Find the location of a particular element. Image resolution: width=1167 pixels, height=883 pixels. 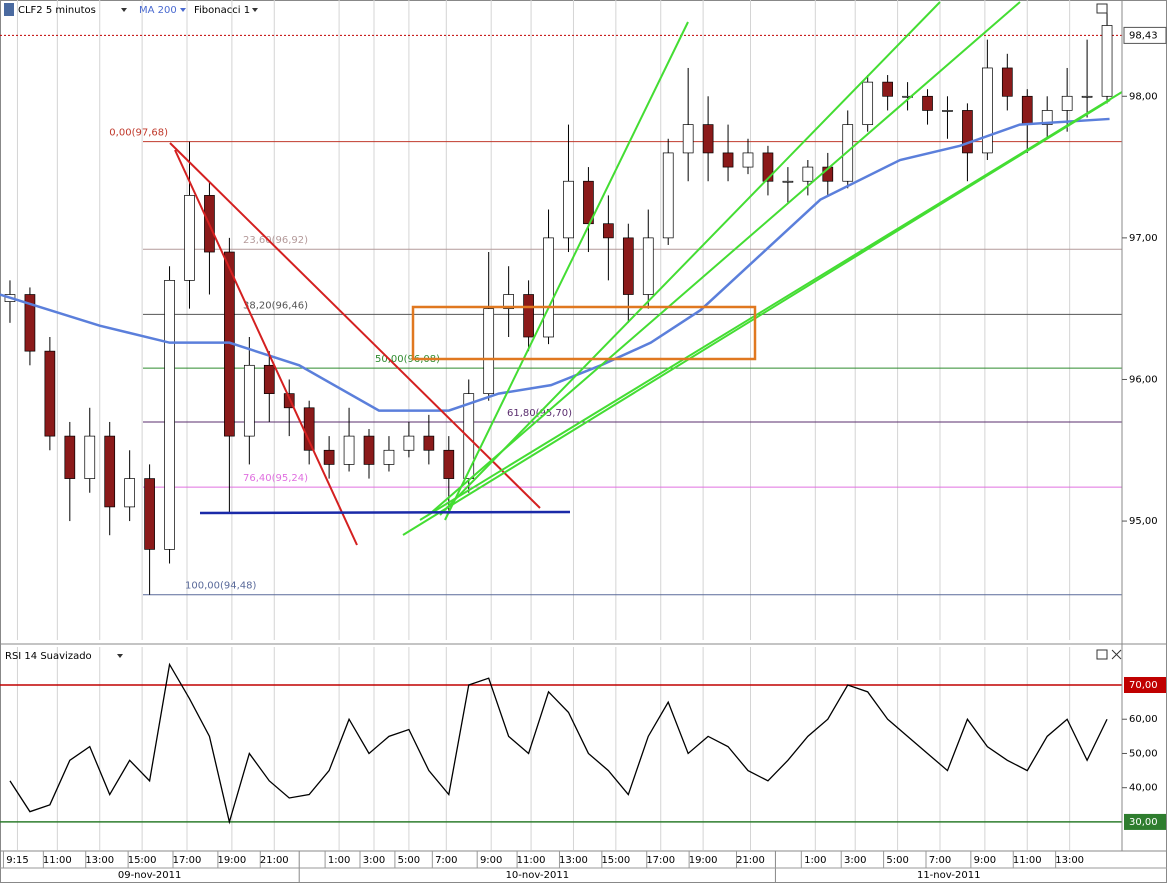

rsi-title: RSI 14 Suavizado is located at coordinates (48, 656).